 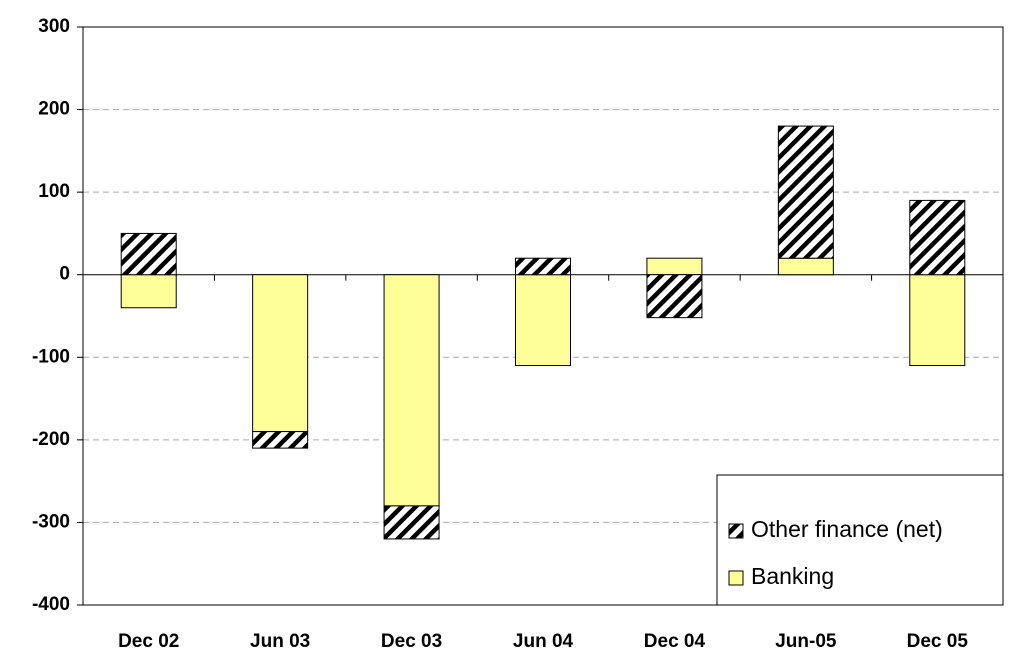 I want to click on x-tick-label: Jun-05, so click(x=806, y=641).